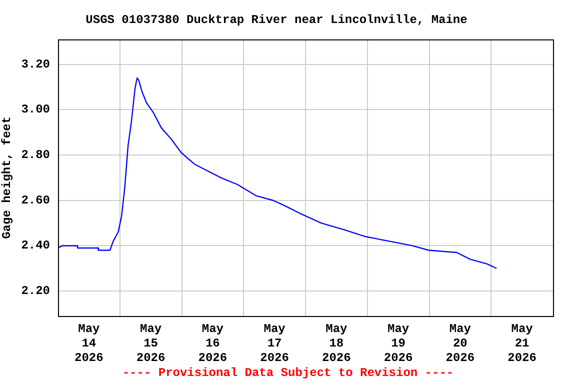 Image resolution: width=576 pixels, height=384 pixels. What do you see at coordinates (151, 344) in the screenshot?
I see `x-tick-label: May 15 2026` at bounding box center [151, 344].